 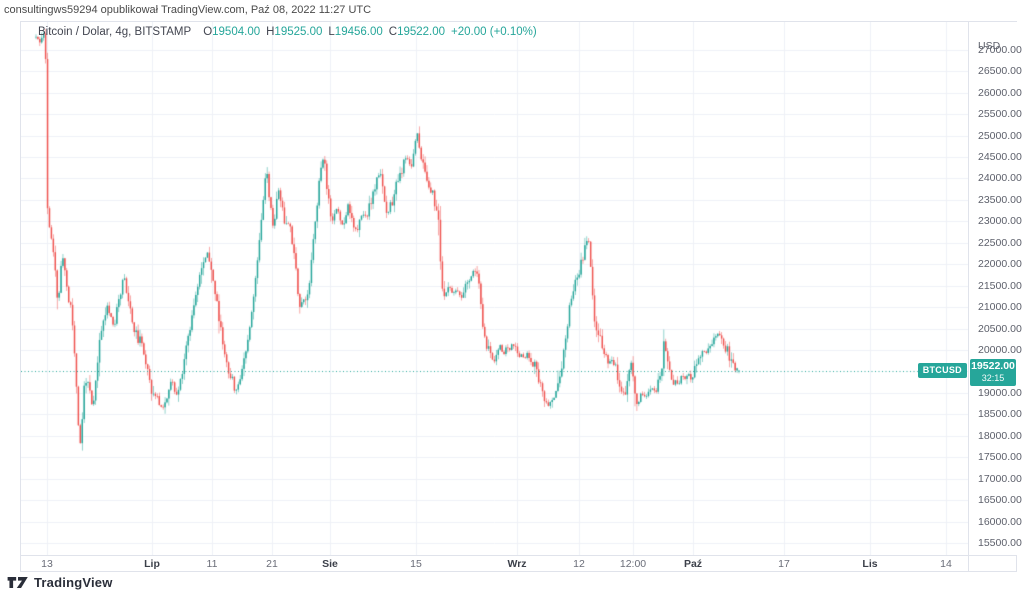 I want to click on price-tick-label: 18500.00, so click(x=1000, y=414).